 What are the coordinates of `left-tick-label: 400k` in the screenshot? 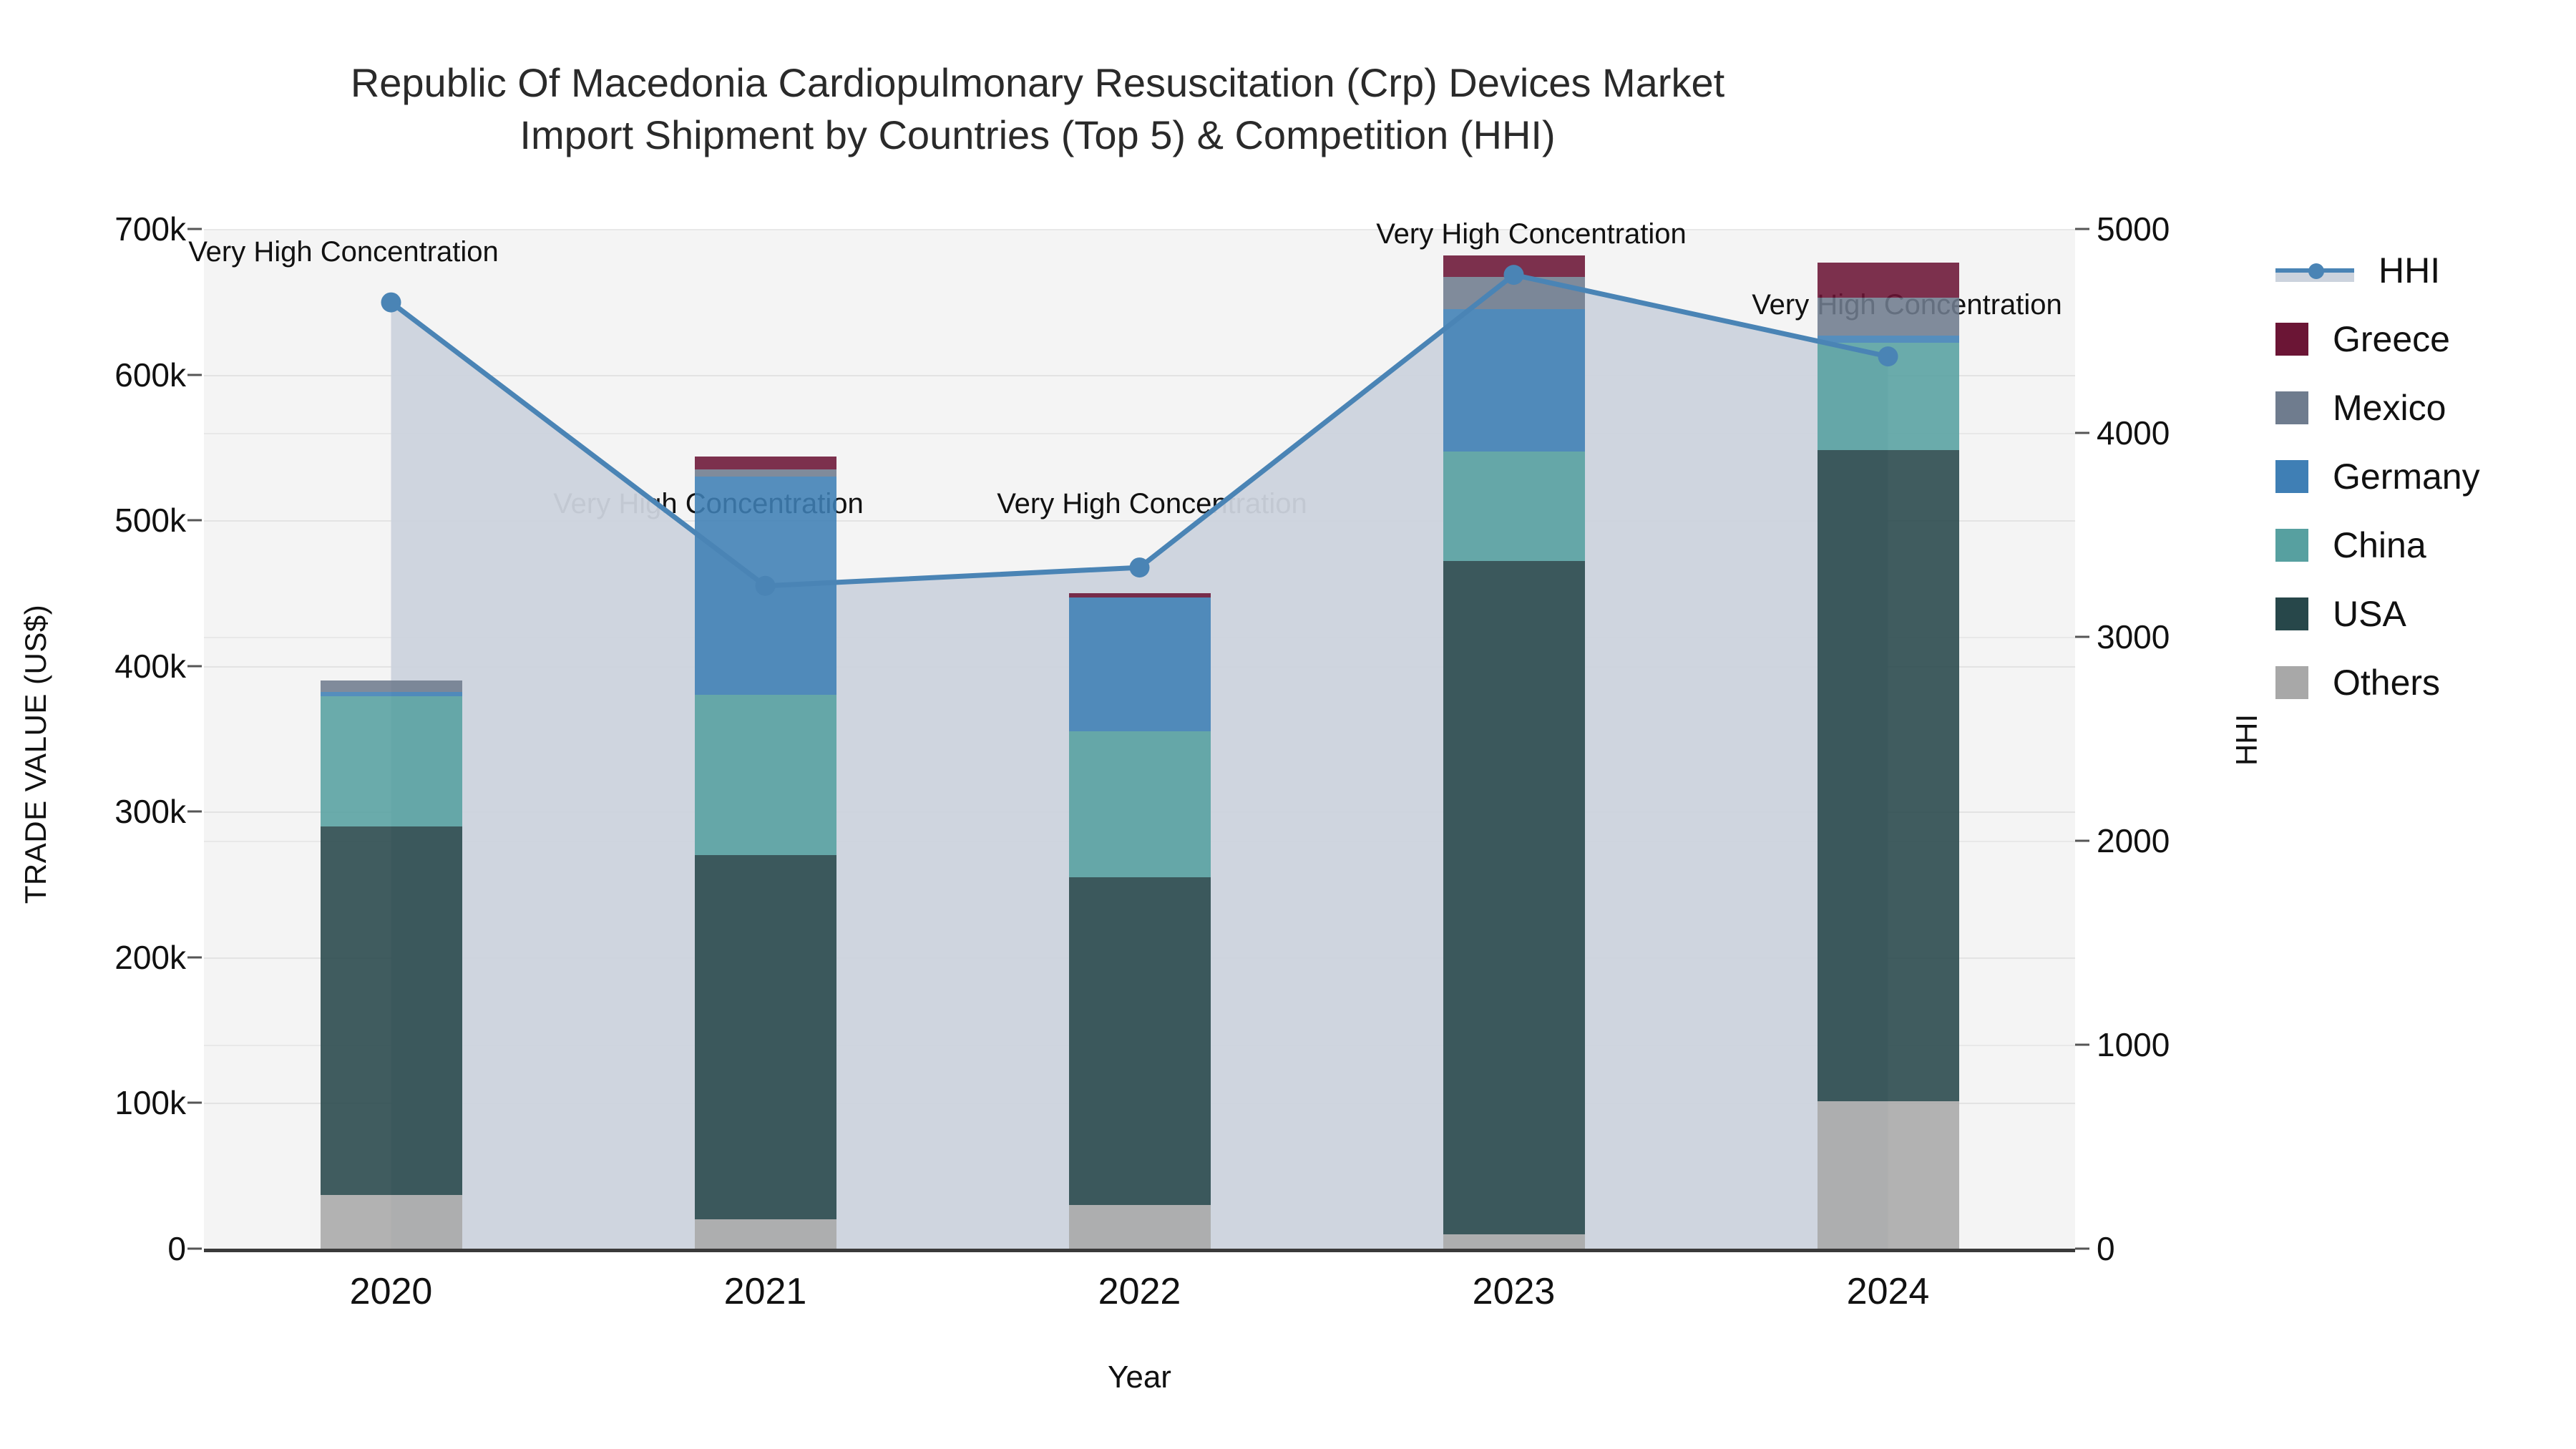 It's located at (150, 666).